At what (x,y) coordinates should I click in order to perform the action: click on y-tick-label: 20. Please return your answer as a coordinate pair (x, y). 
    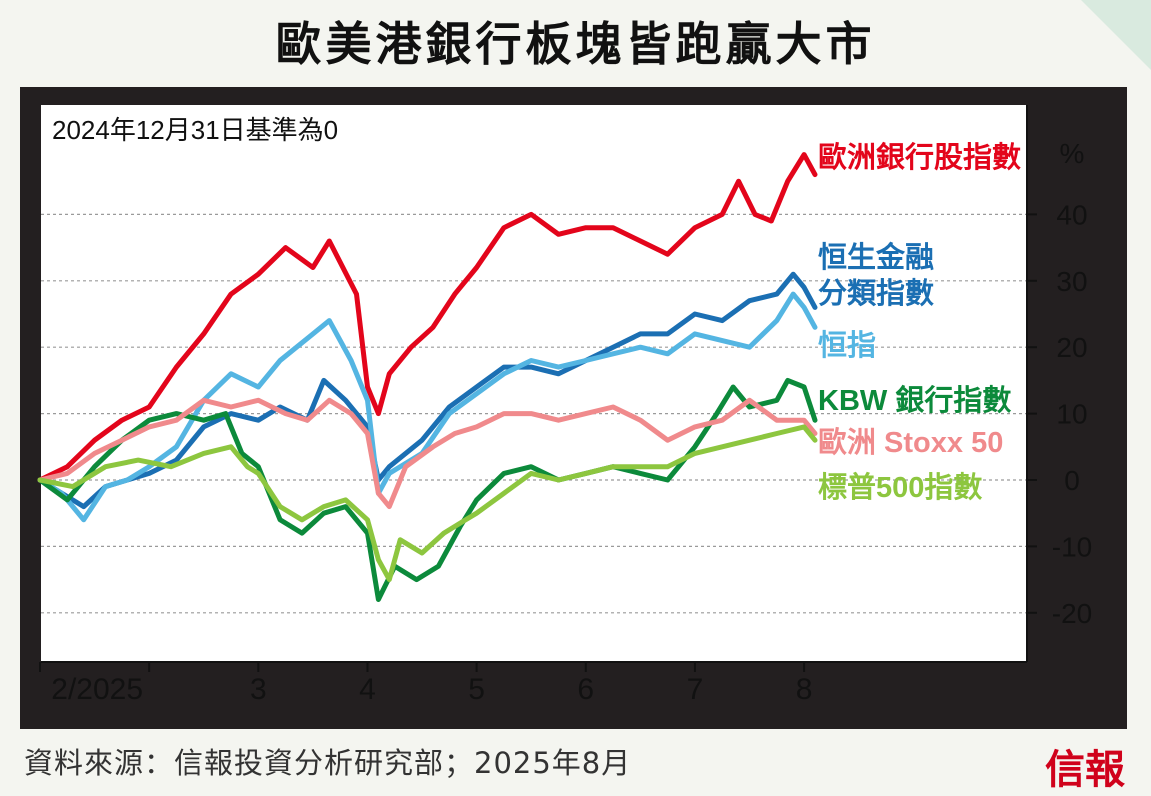
    Looking at the image, I should click on (1071, 347).